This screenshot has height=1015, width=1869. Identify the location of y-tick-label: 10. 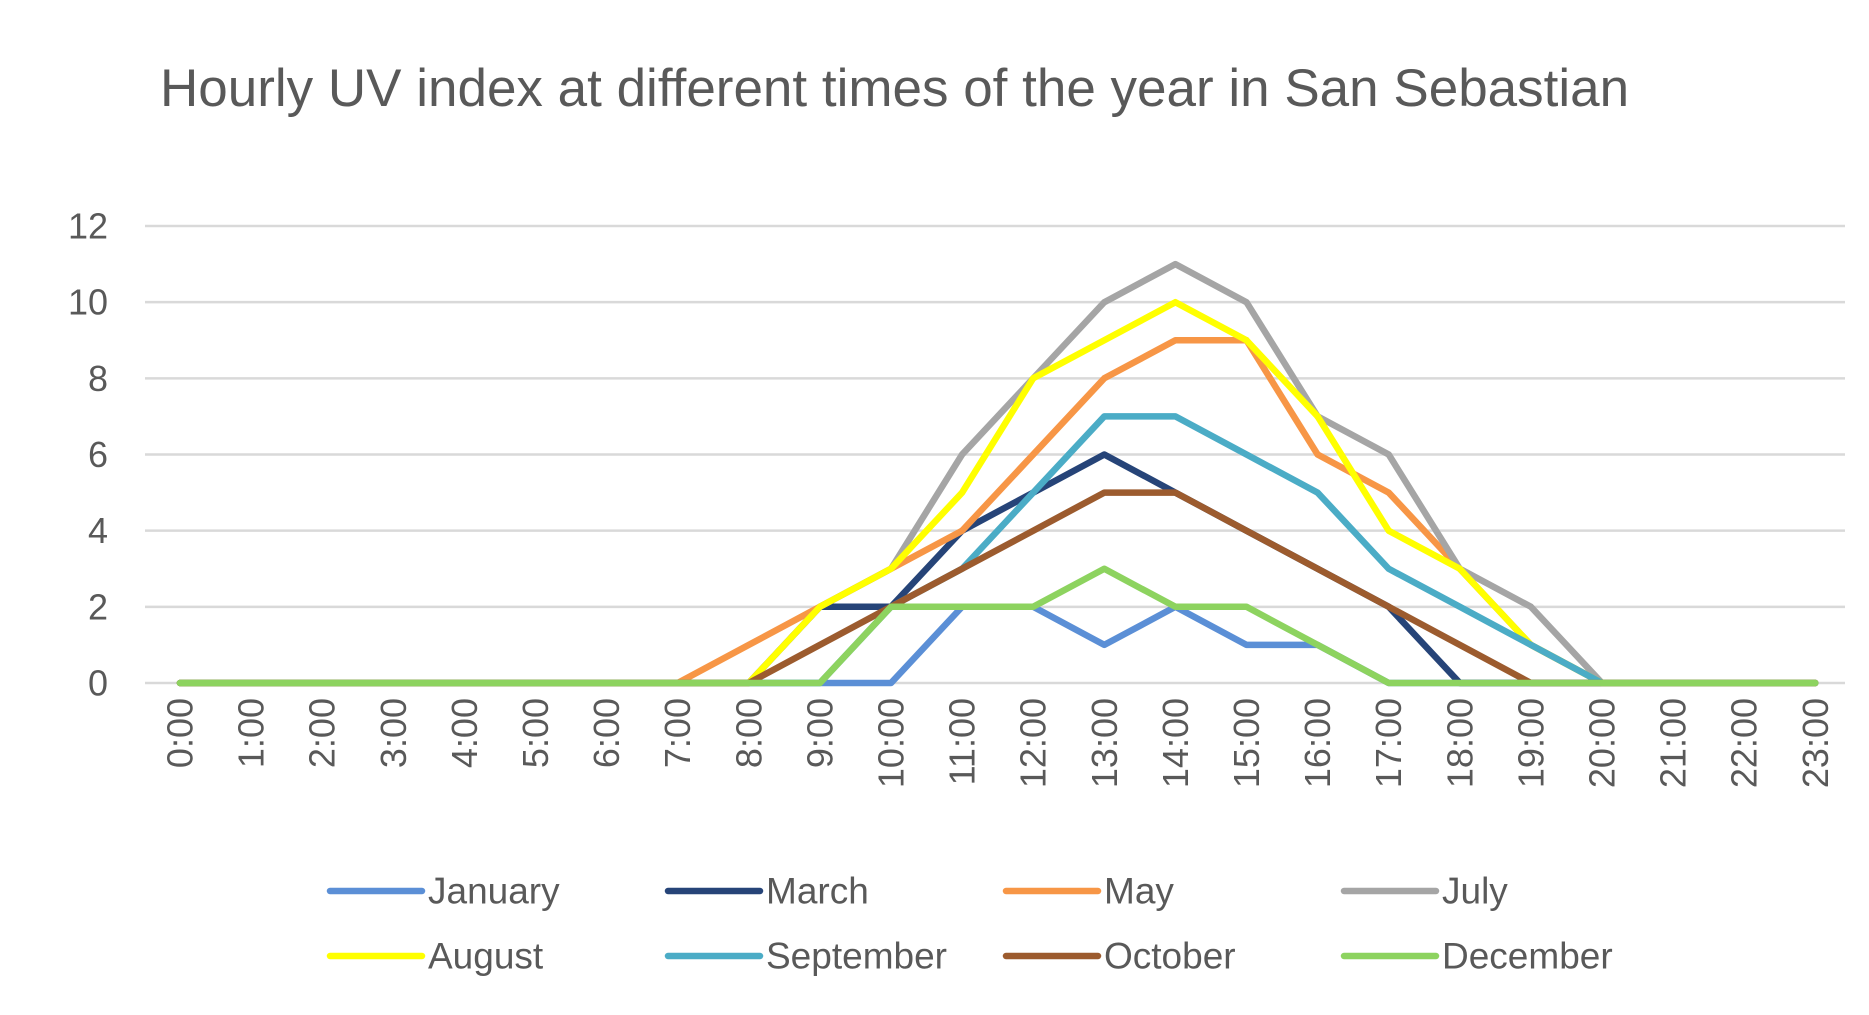
(88, 302).